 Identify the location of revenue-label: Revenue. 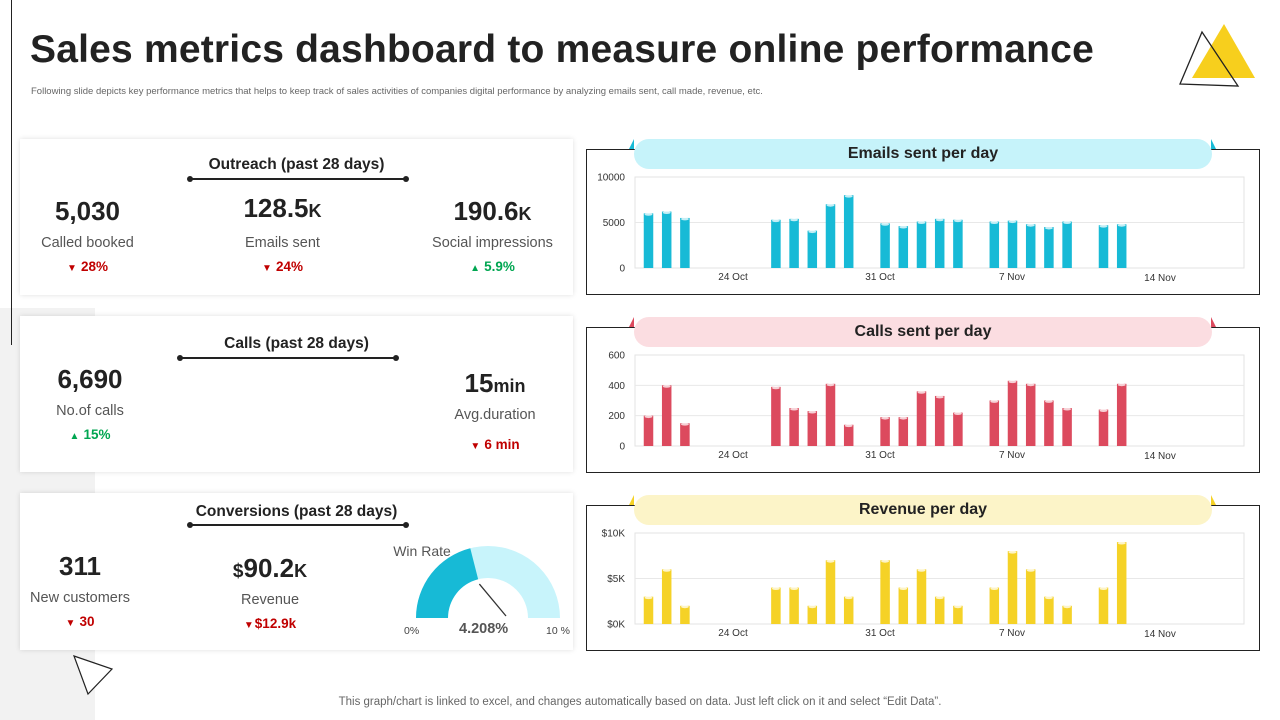
(270, 600).